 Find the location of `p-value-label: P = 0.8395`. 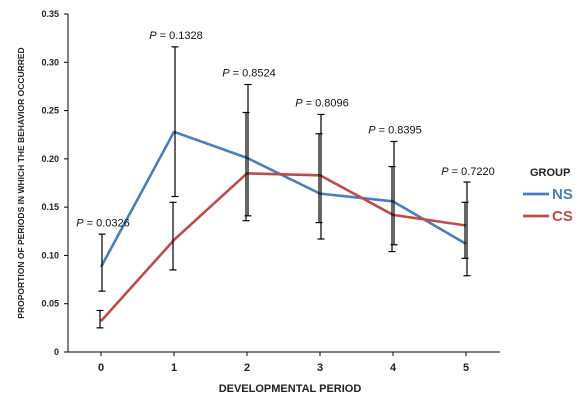

p-value-label: P = 0.8395 is located at coordinates (395, 131).